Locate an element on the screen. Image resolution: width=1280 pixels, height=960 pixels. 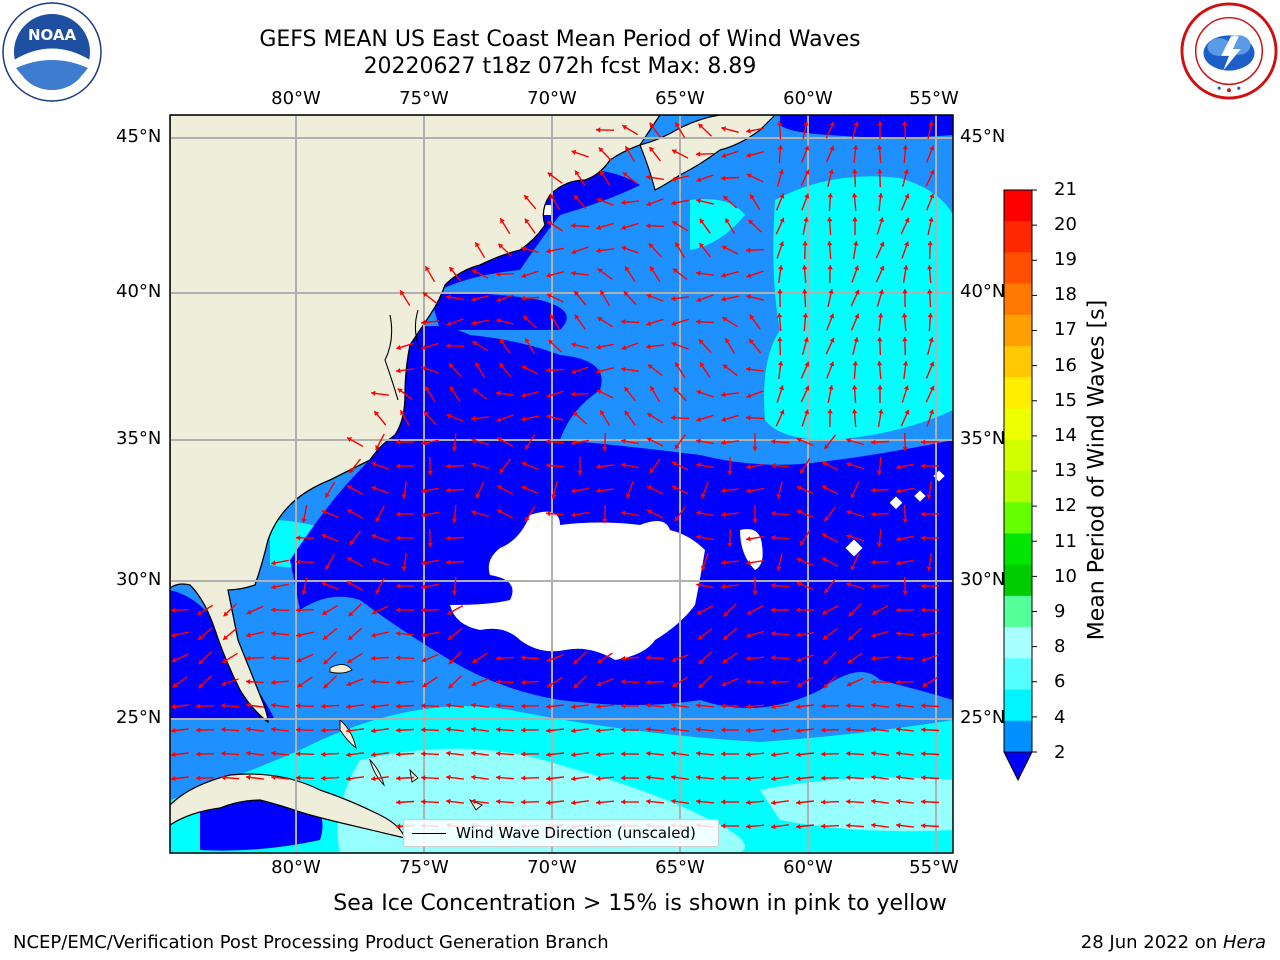
colorbar-tick-label: 6 is located at coordinates (1060, 681).